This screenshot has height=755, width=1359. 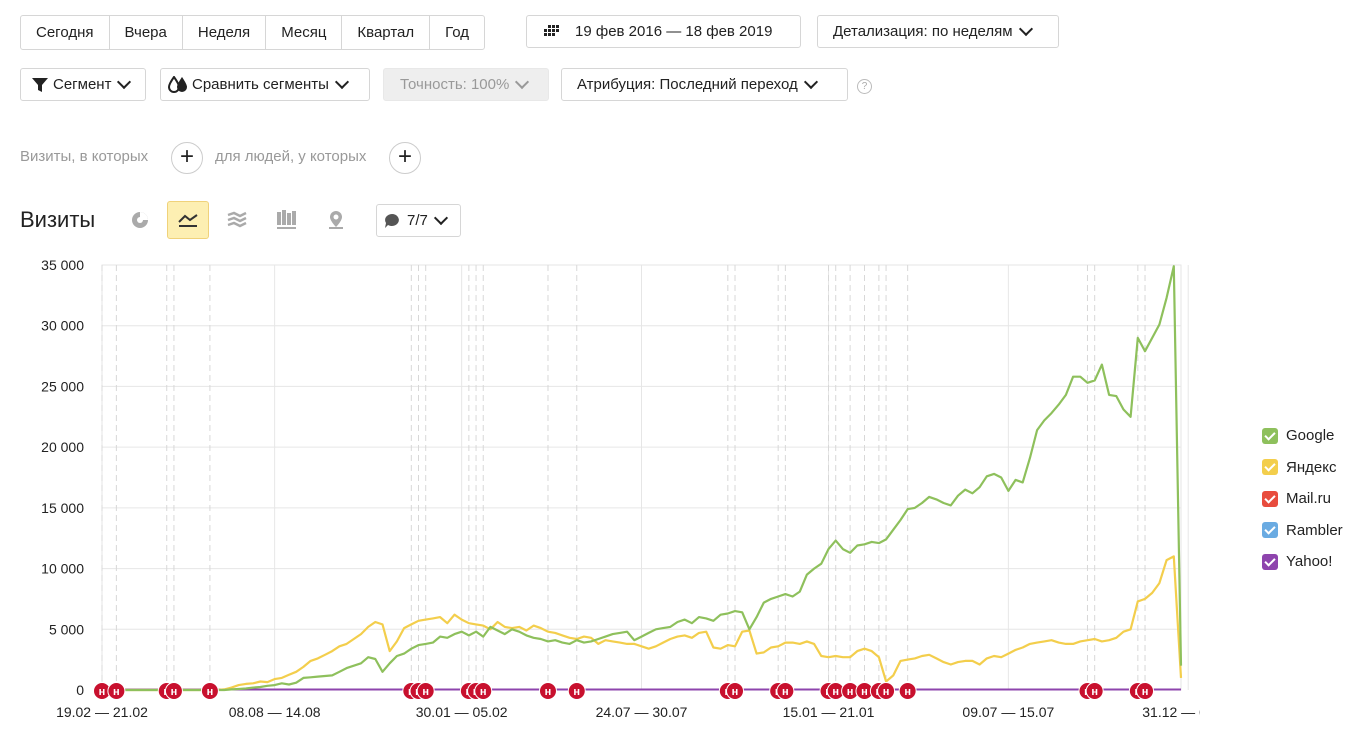 I want to click on drops-icon, so click(x=177, y=84).